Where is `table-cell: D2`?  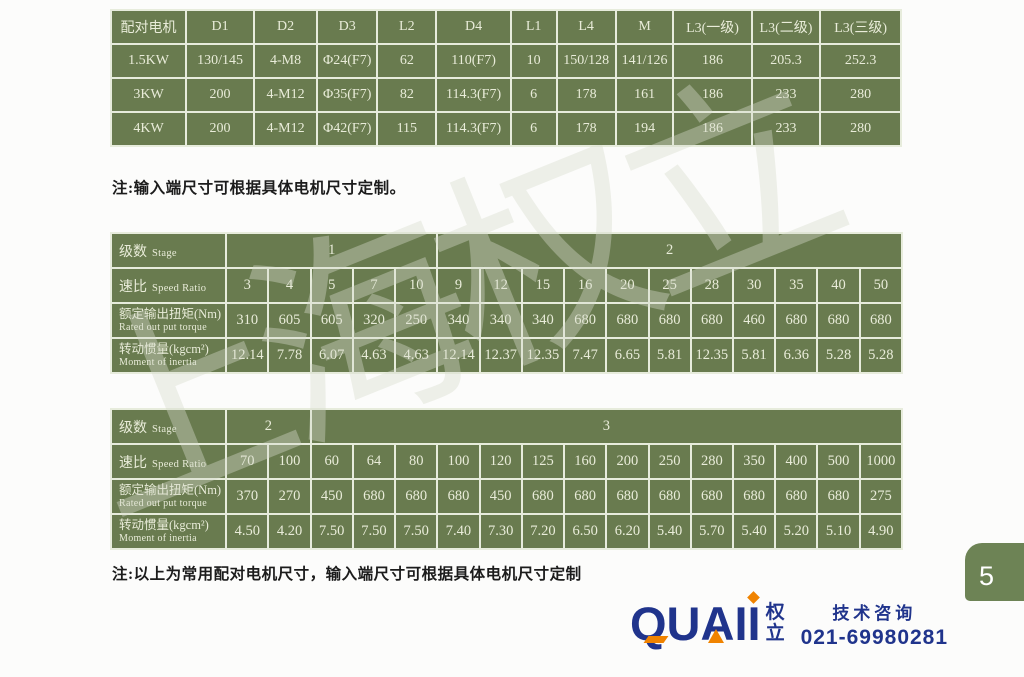 table-cell: D2 is located at coordinates (285, 27).